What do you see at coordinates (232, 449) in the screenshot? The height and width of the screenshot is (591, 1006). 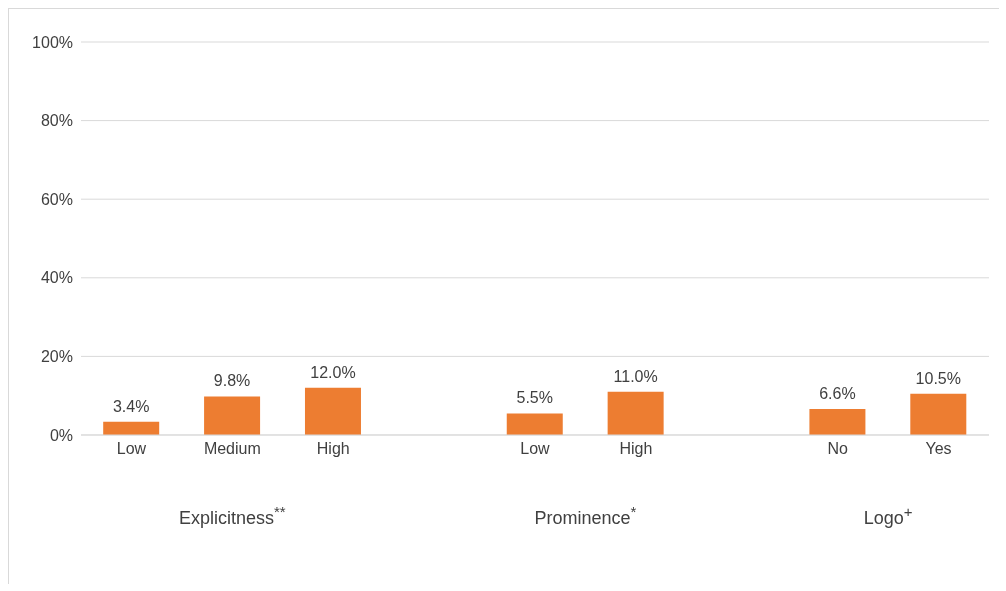 I see `x-tick-label: Medium` at bounding box center [232, 449].